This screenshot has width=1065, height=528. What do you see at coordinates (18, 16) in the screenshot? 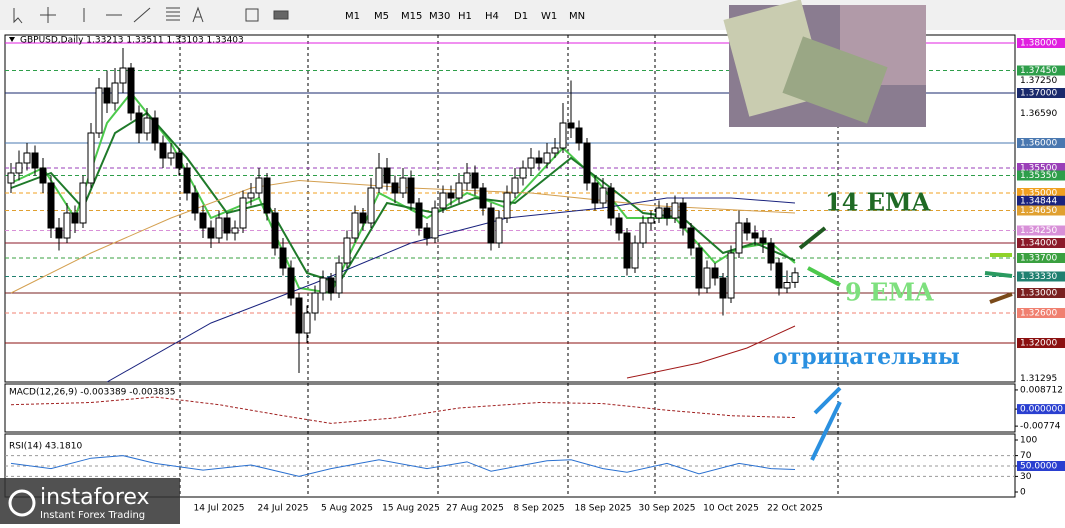
I see `cursor-icon` at bounding box center [18, 16].